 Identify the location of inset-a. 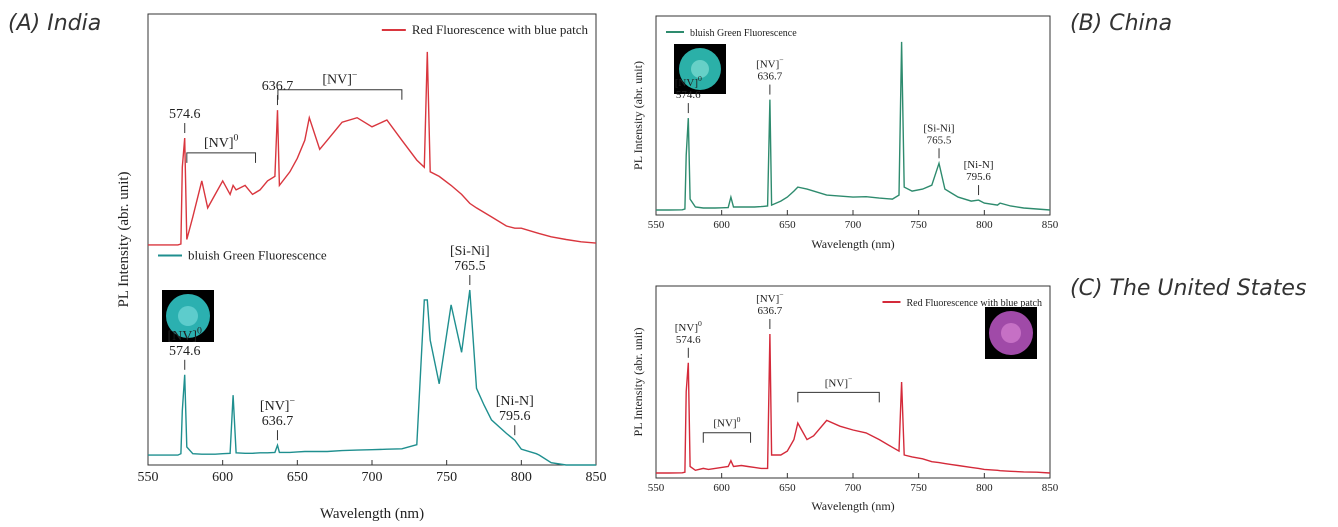
(188, 316).